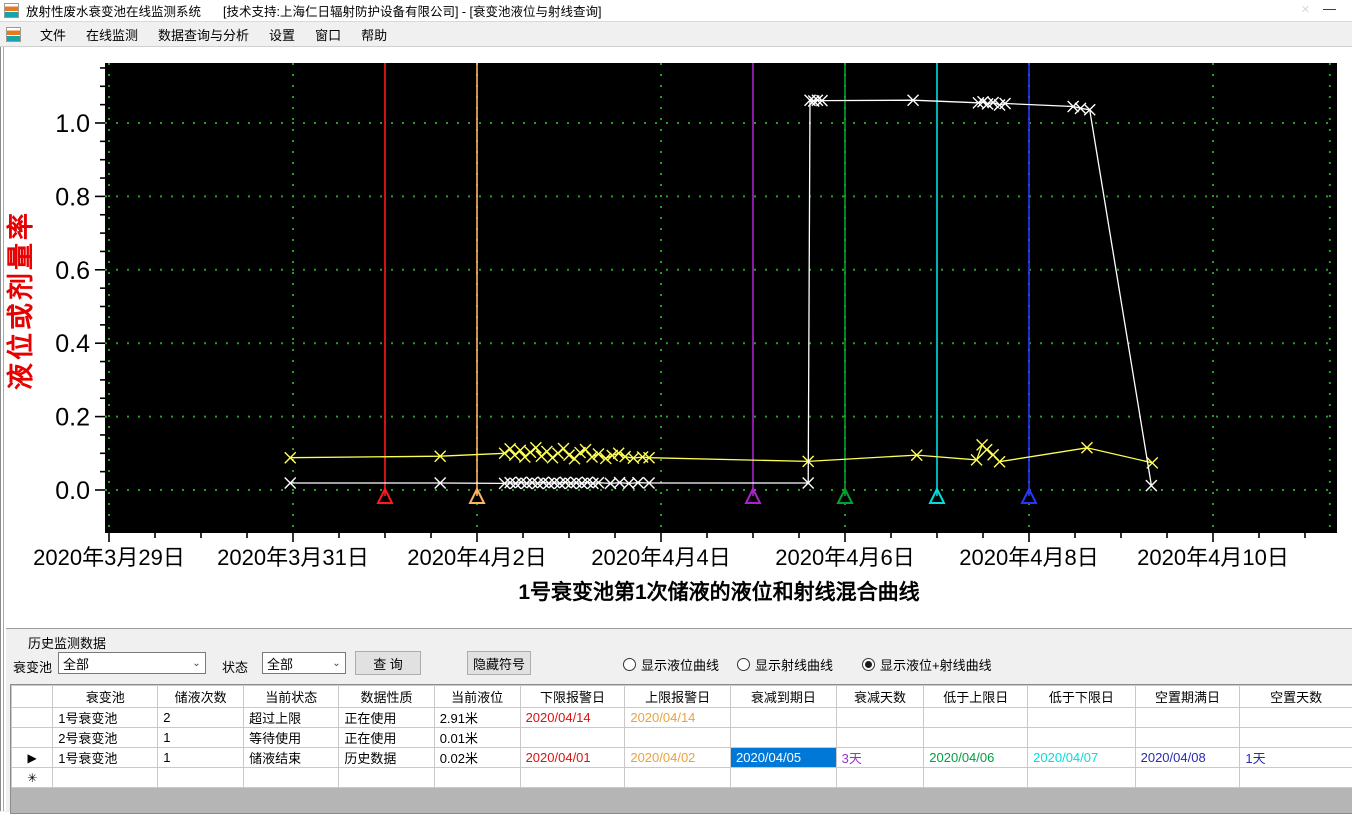  What do you see at coordinates (477, 738) in the screenshot?
I see `table-cell: 0.01米` at bounding box center [477, 738].